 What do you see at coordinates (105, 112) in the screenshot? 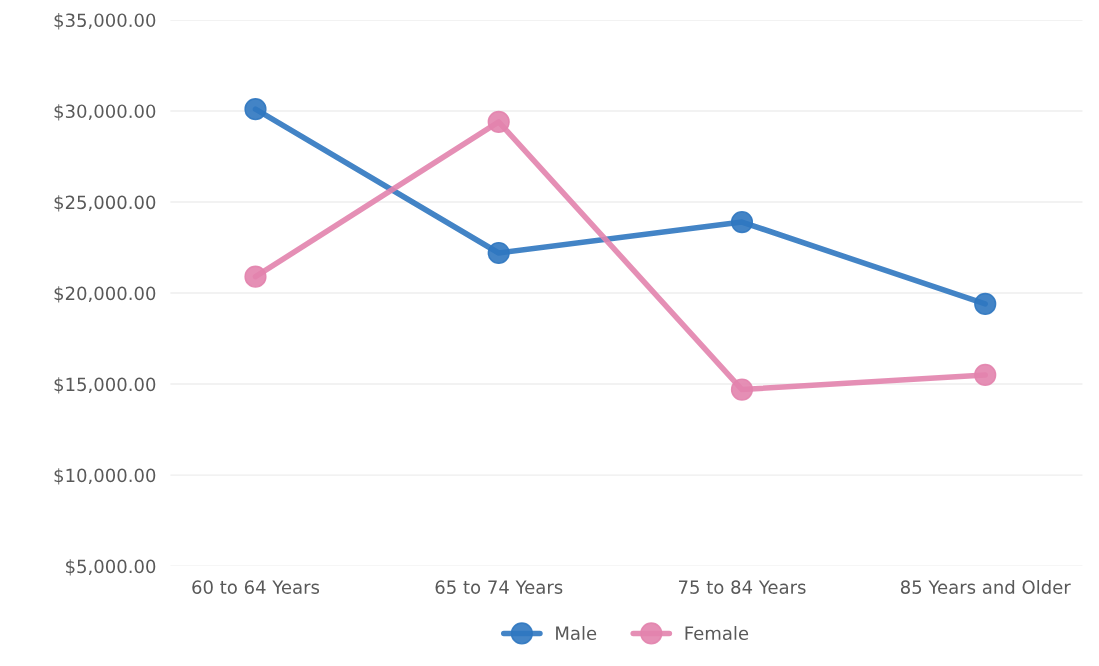
I see `y-tick-label: $30,000.00` at bounding box center [105, 112].